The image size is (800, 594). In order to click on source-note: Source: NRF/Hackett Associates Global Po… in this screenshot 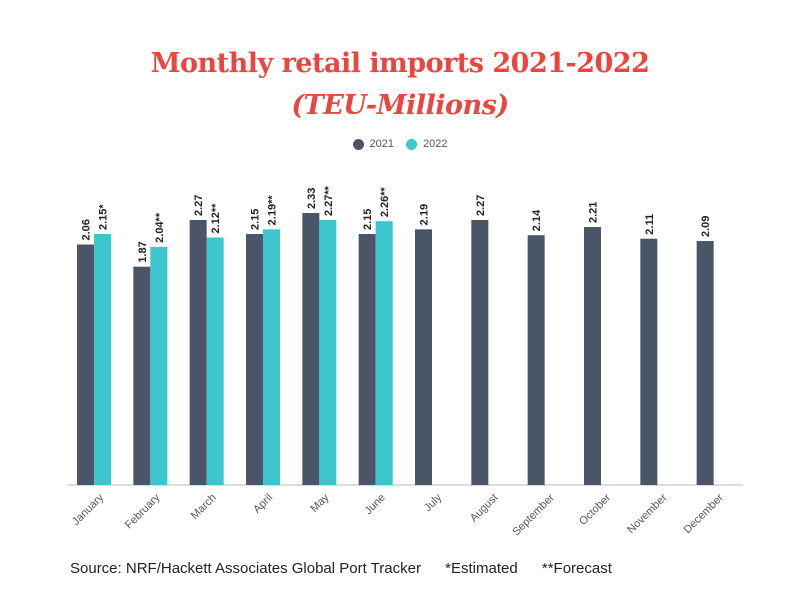, I will do `click(245, 568)`.